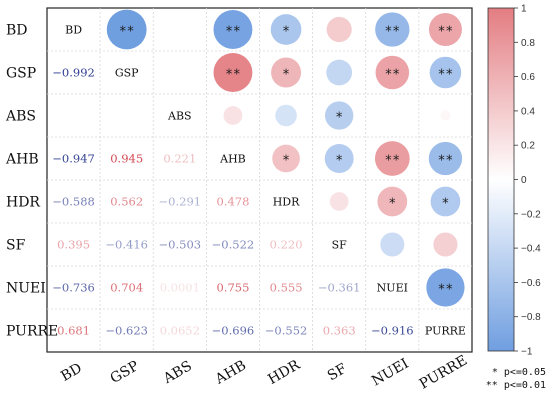  What do you see at coordinates (340, 245) in the screenshot?
I see `diagonal-label: SF` at bounding box center [340, 245].